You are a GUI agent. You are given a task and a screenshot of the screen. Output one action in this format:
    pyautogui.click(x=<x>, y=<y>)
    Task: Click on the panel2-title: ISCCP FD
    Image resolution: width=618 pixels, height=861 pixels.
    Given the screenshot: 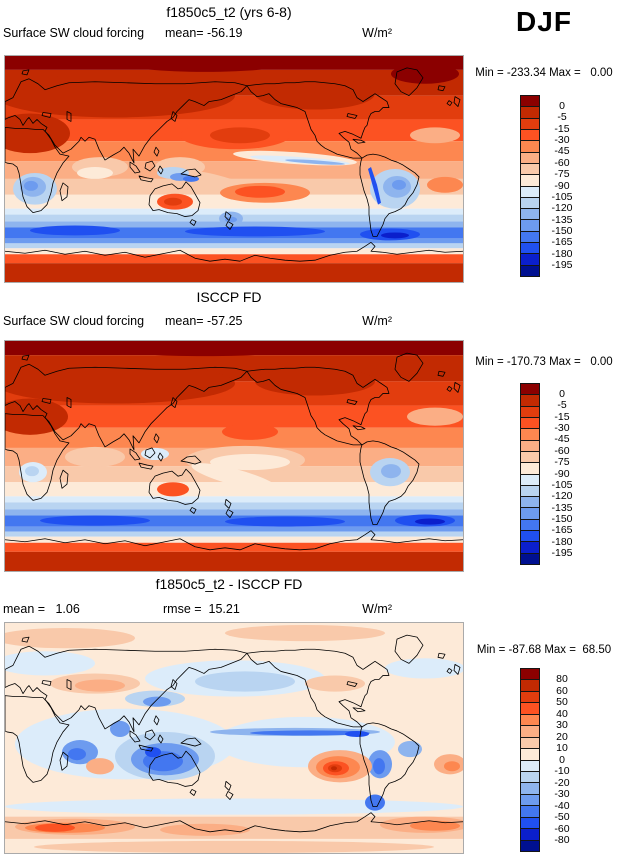 What is the action you would take?
    pyautogui.click(x=229, y=297)
    